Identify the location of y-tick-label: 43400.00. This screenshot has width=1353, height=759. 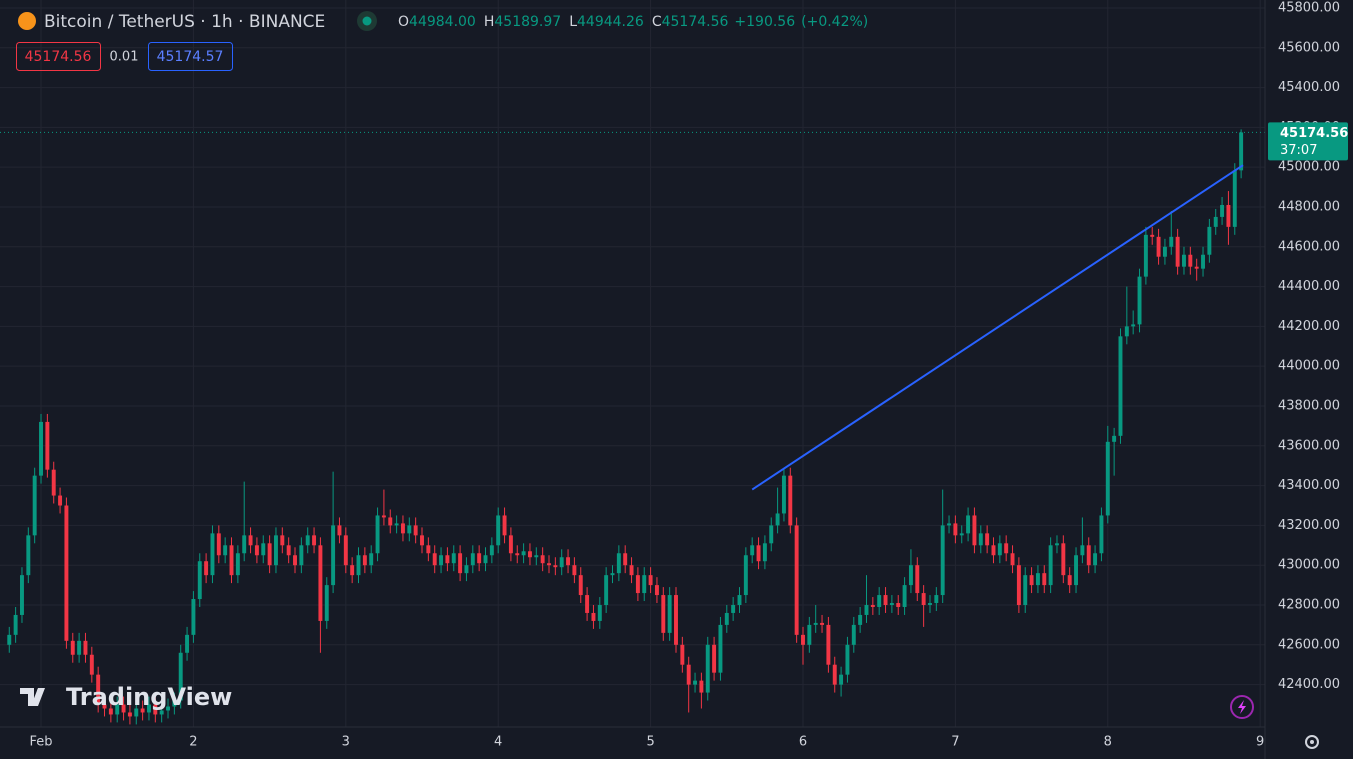
(1309, 485).